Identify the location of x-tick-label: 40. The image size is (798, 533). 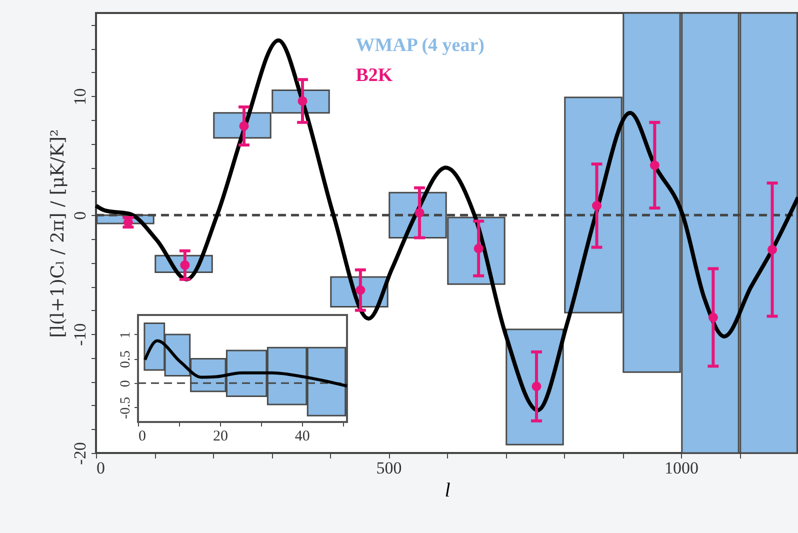
(302, 436).